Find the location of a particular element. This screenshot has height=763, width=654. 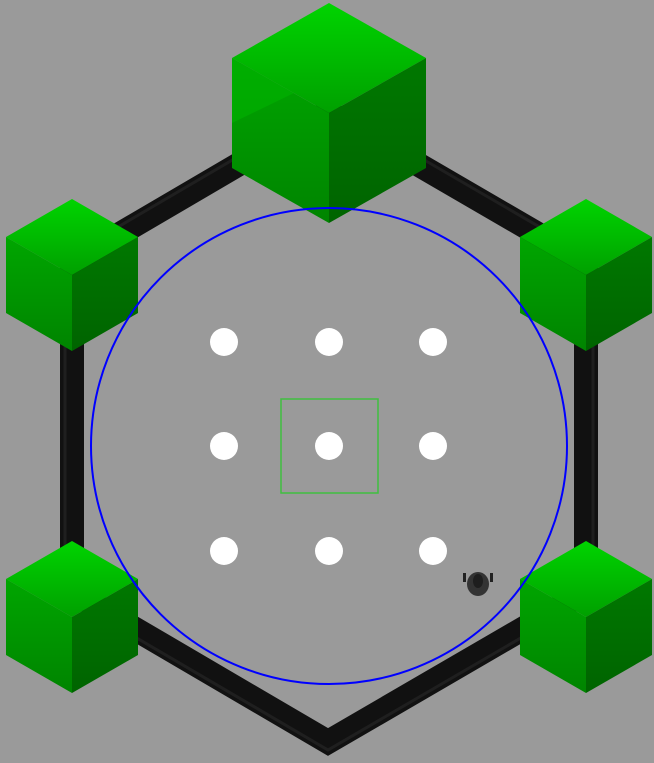

robot-icon is located at coordinates (478, 584).